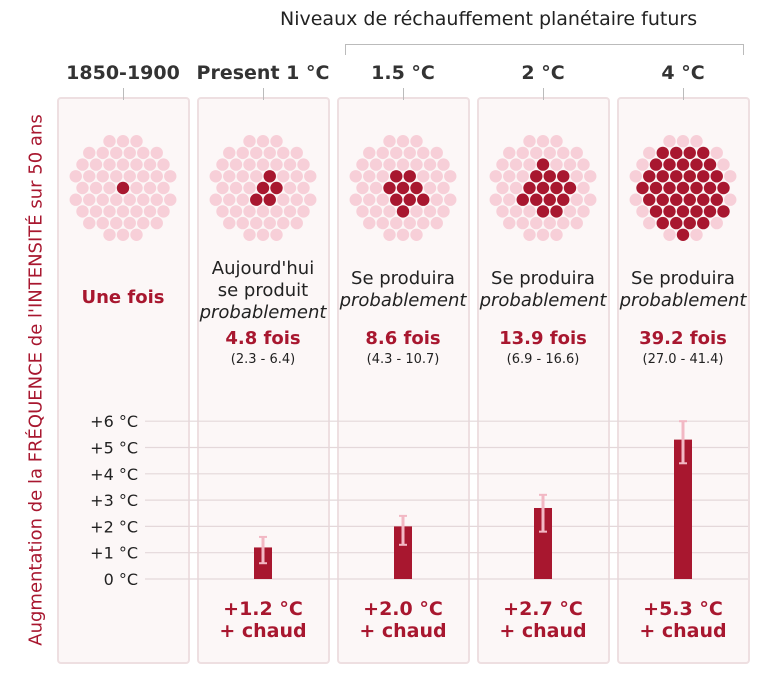  I want to click on frequency-label: 13.9 fois, so click(543, 338).